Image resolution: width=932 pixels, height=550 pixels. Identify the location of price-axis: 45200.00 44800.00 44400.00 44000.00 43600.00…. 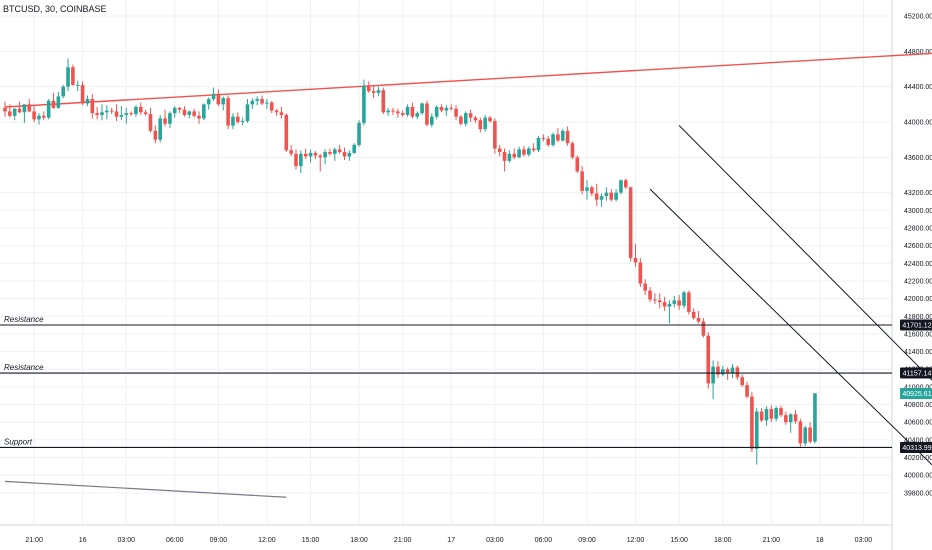
(918, 256).